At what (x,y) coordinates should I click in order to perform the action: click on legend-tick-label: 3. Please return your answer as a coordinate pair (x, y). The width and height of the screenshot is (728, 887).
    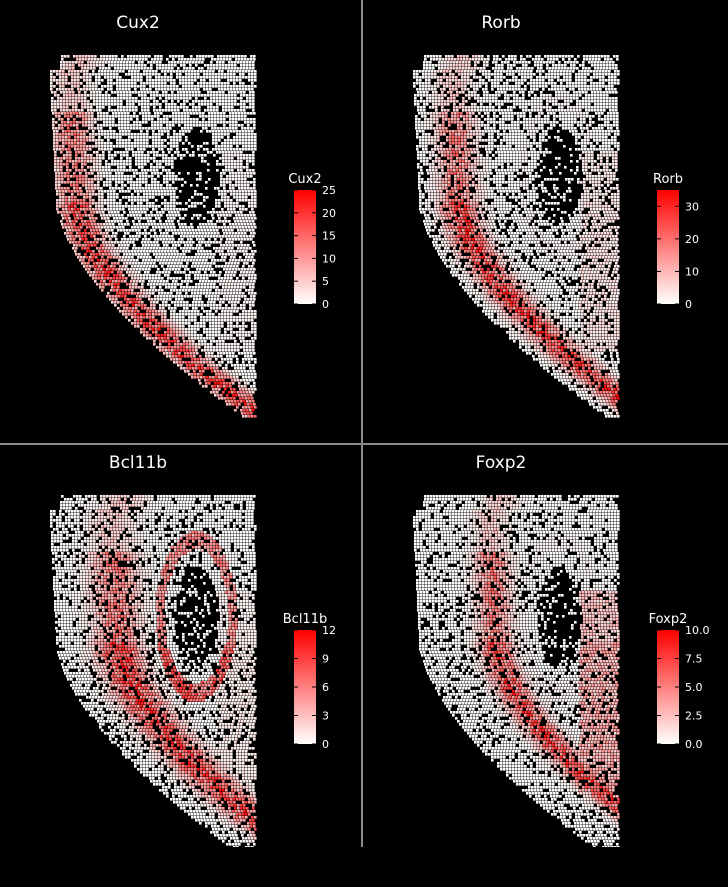
    Looking at the image, I should click on (325, 716).